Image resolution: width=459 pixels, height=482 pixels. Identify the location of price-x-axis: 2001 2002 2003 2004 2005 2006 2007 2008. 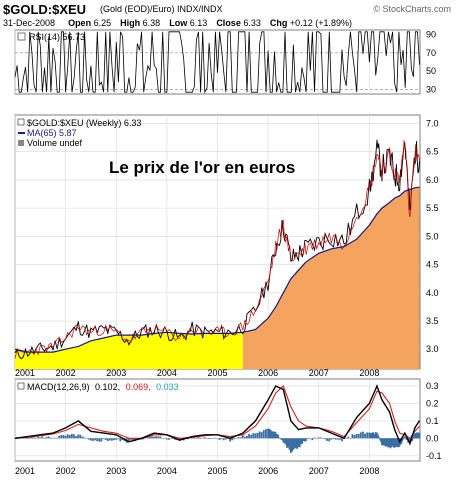
(197, 373).